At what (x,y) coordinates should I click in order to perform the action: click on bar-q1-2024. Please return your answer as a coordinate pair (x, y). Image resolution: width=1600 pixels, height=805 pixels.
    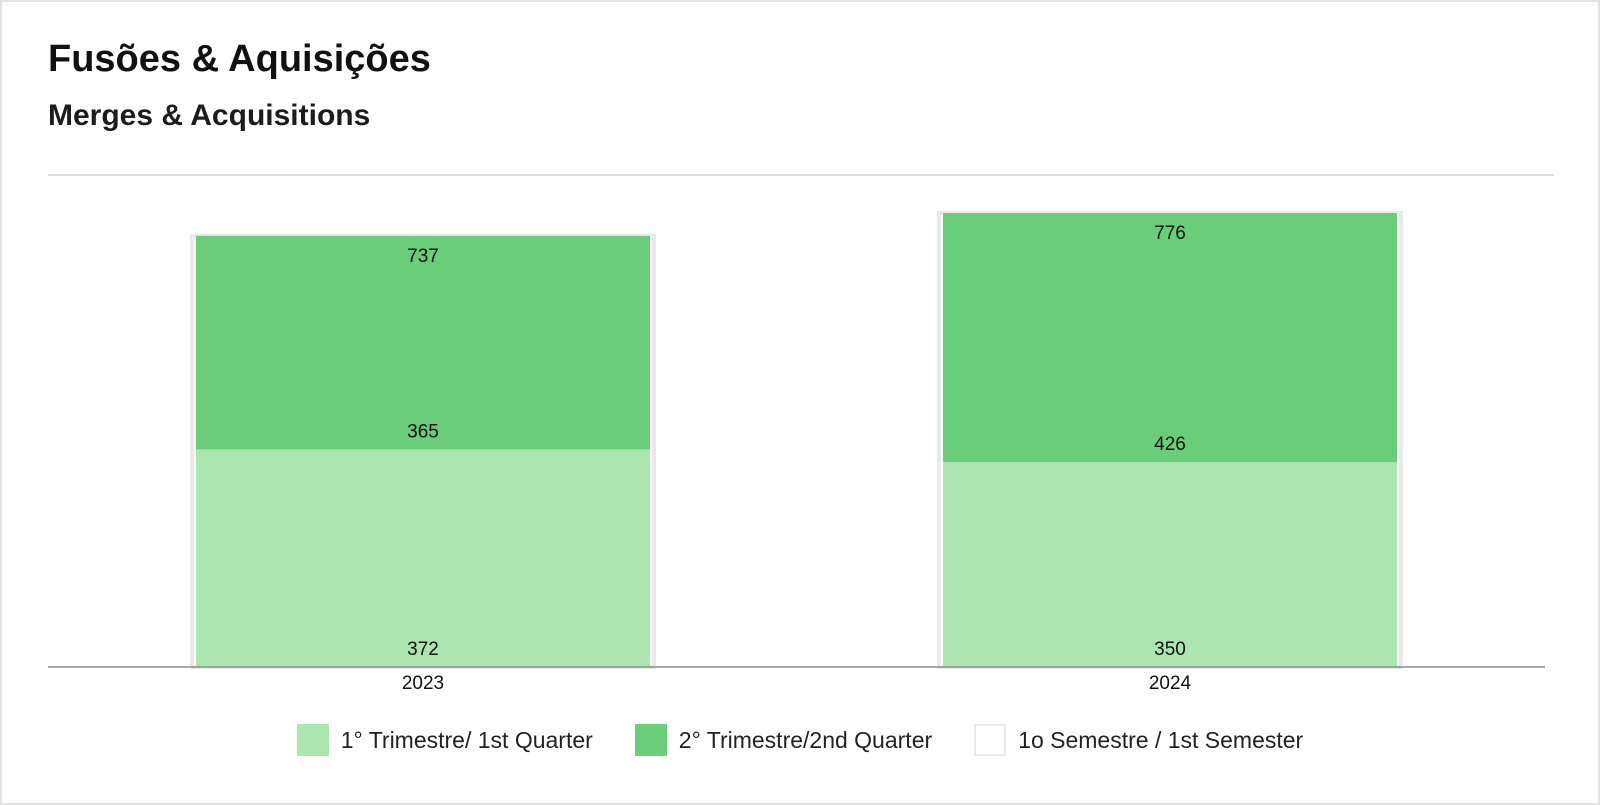
    Looking at the image, I should click on (1170, 564).